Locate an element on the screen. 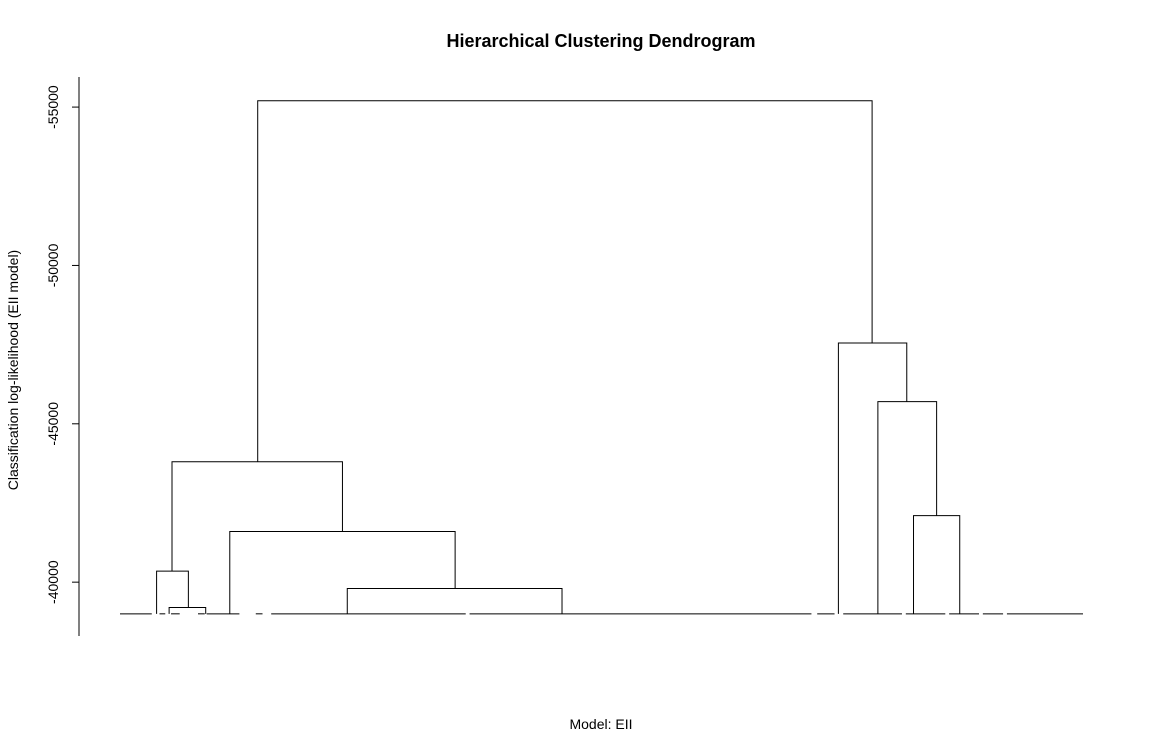 The image size is (1164, 734). y-tick-label-3: -40000 is located at coordinates (53, 582).